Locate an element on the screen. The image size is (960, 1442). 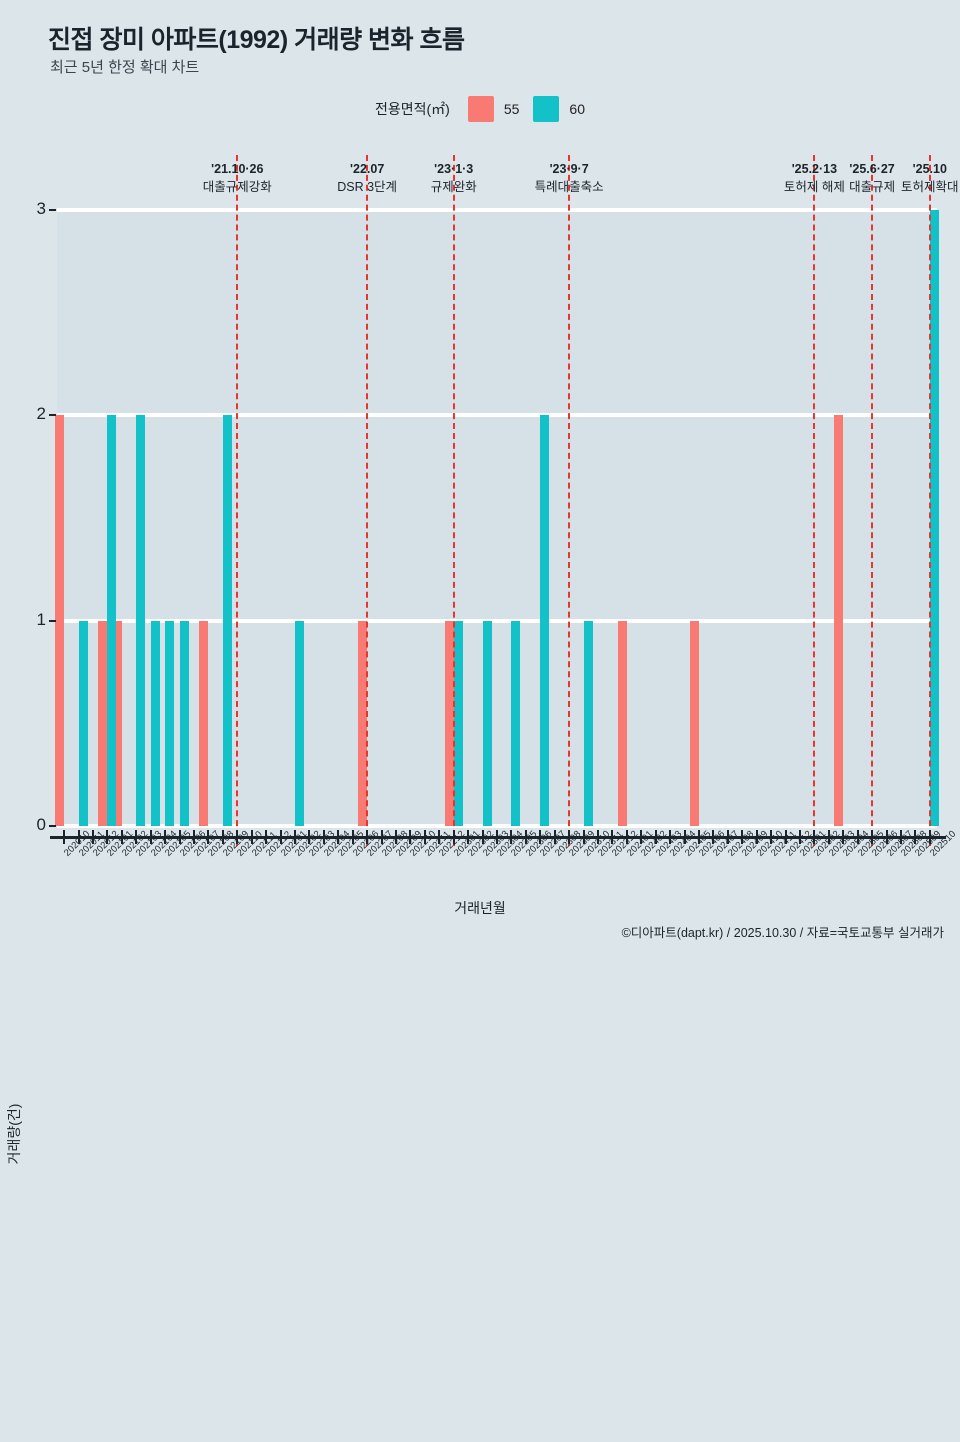
y-axis-tick-label: 3 is located at coordinates (41, 208).